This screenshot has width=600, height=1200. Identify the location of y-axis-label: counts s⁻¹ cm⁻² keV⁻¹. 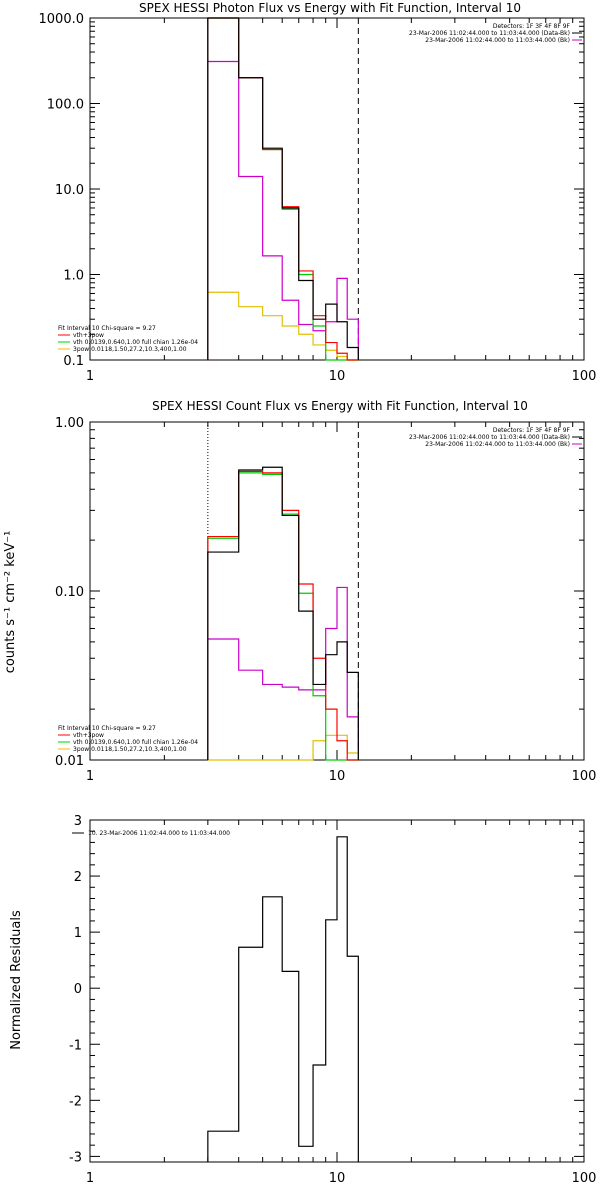
(10, 602).